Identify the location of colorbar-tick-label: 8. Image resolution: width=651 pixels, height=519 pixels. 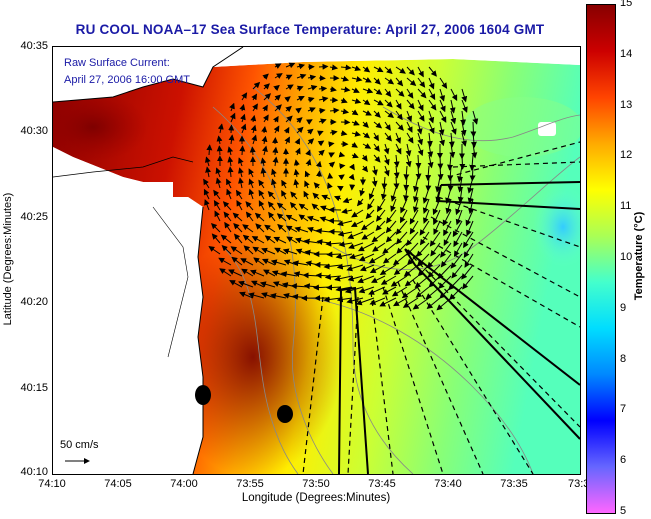
(623, 358).